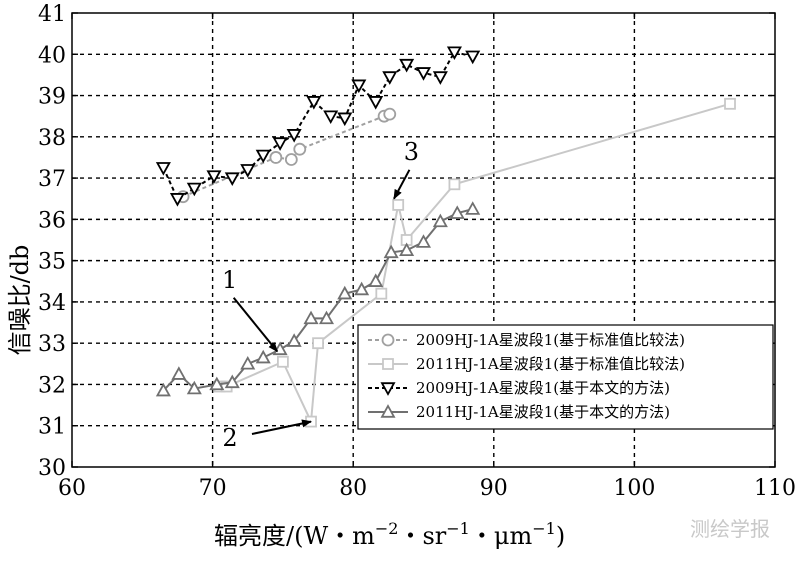 The width and height of the screenshot is (800, 561). What do you see at coordinates (52, 303) in the screenshot?
I see `y-tick-label: 34` at bounding box center [52, 303].